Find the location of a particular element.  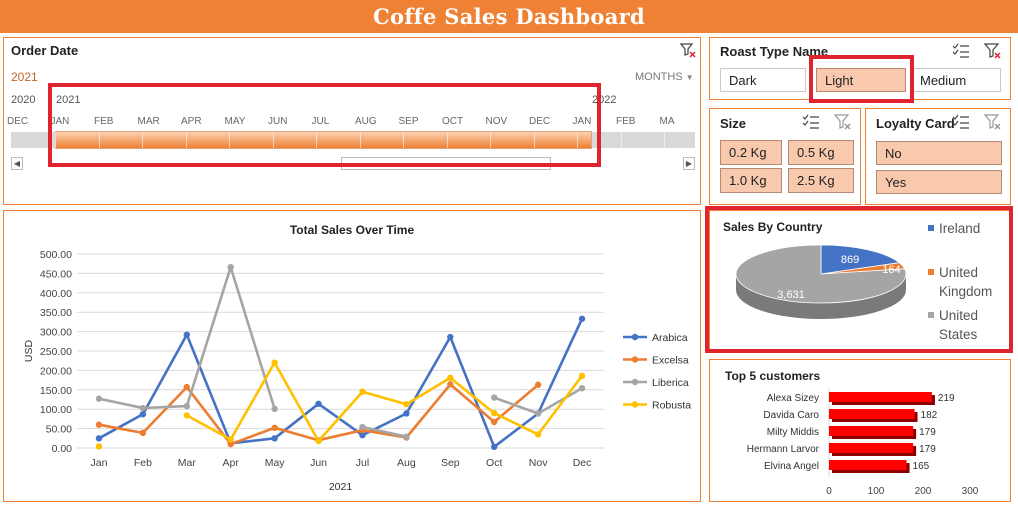

timeline-month-label: NOV is located at coordinates (496, 121).